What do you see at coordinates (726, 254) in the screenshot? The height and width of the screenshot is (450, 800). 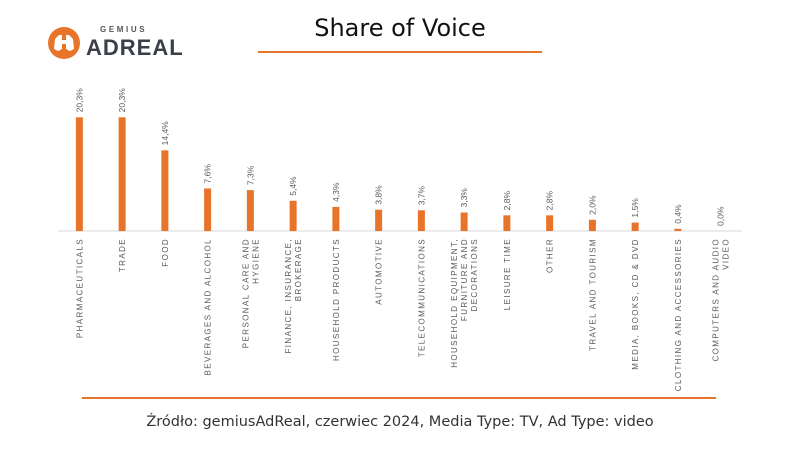 I see `category-label-line: VIDEO` at bounding box center [726, 254].